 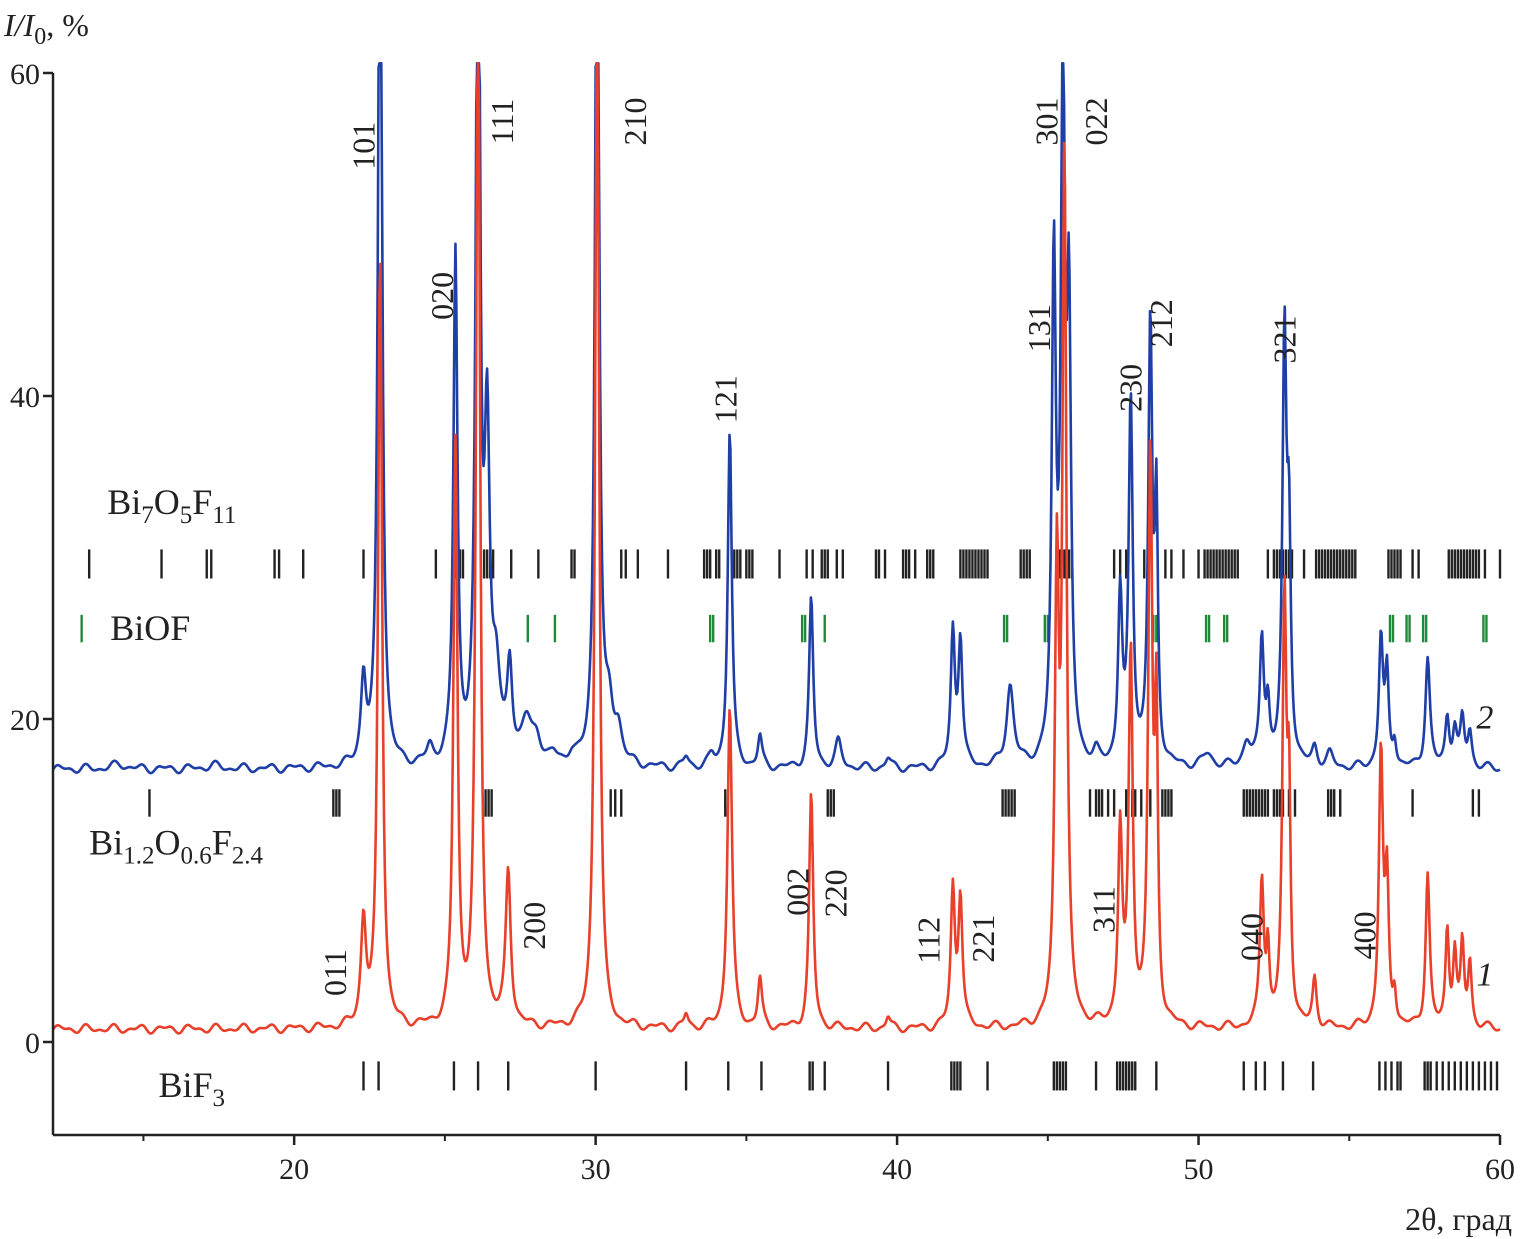 What do you see at coordinates (25, 397) in the screenshot?
I see `y-tick-label: 40` at bounding box center [25, 397].